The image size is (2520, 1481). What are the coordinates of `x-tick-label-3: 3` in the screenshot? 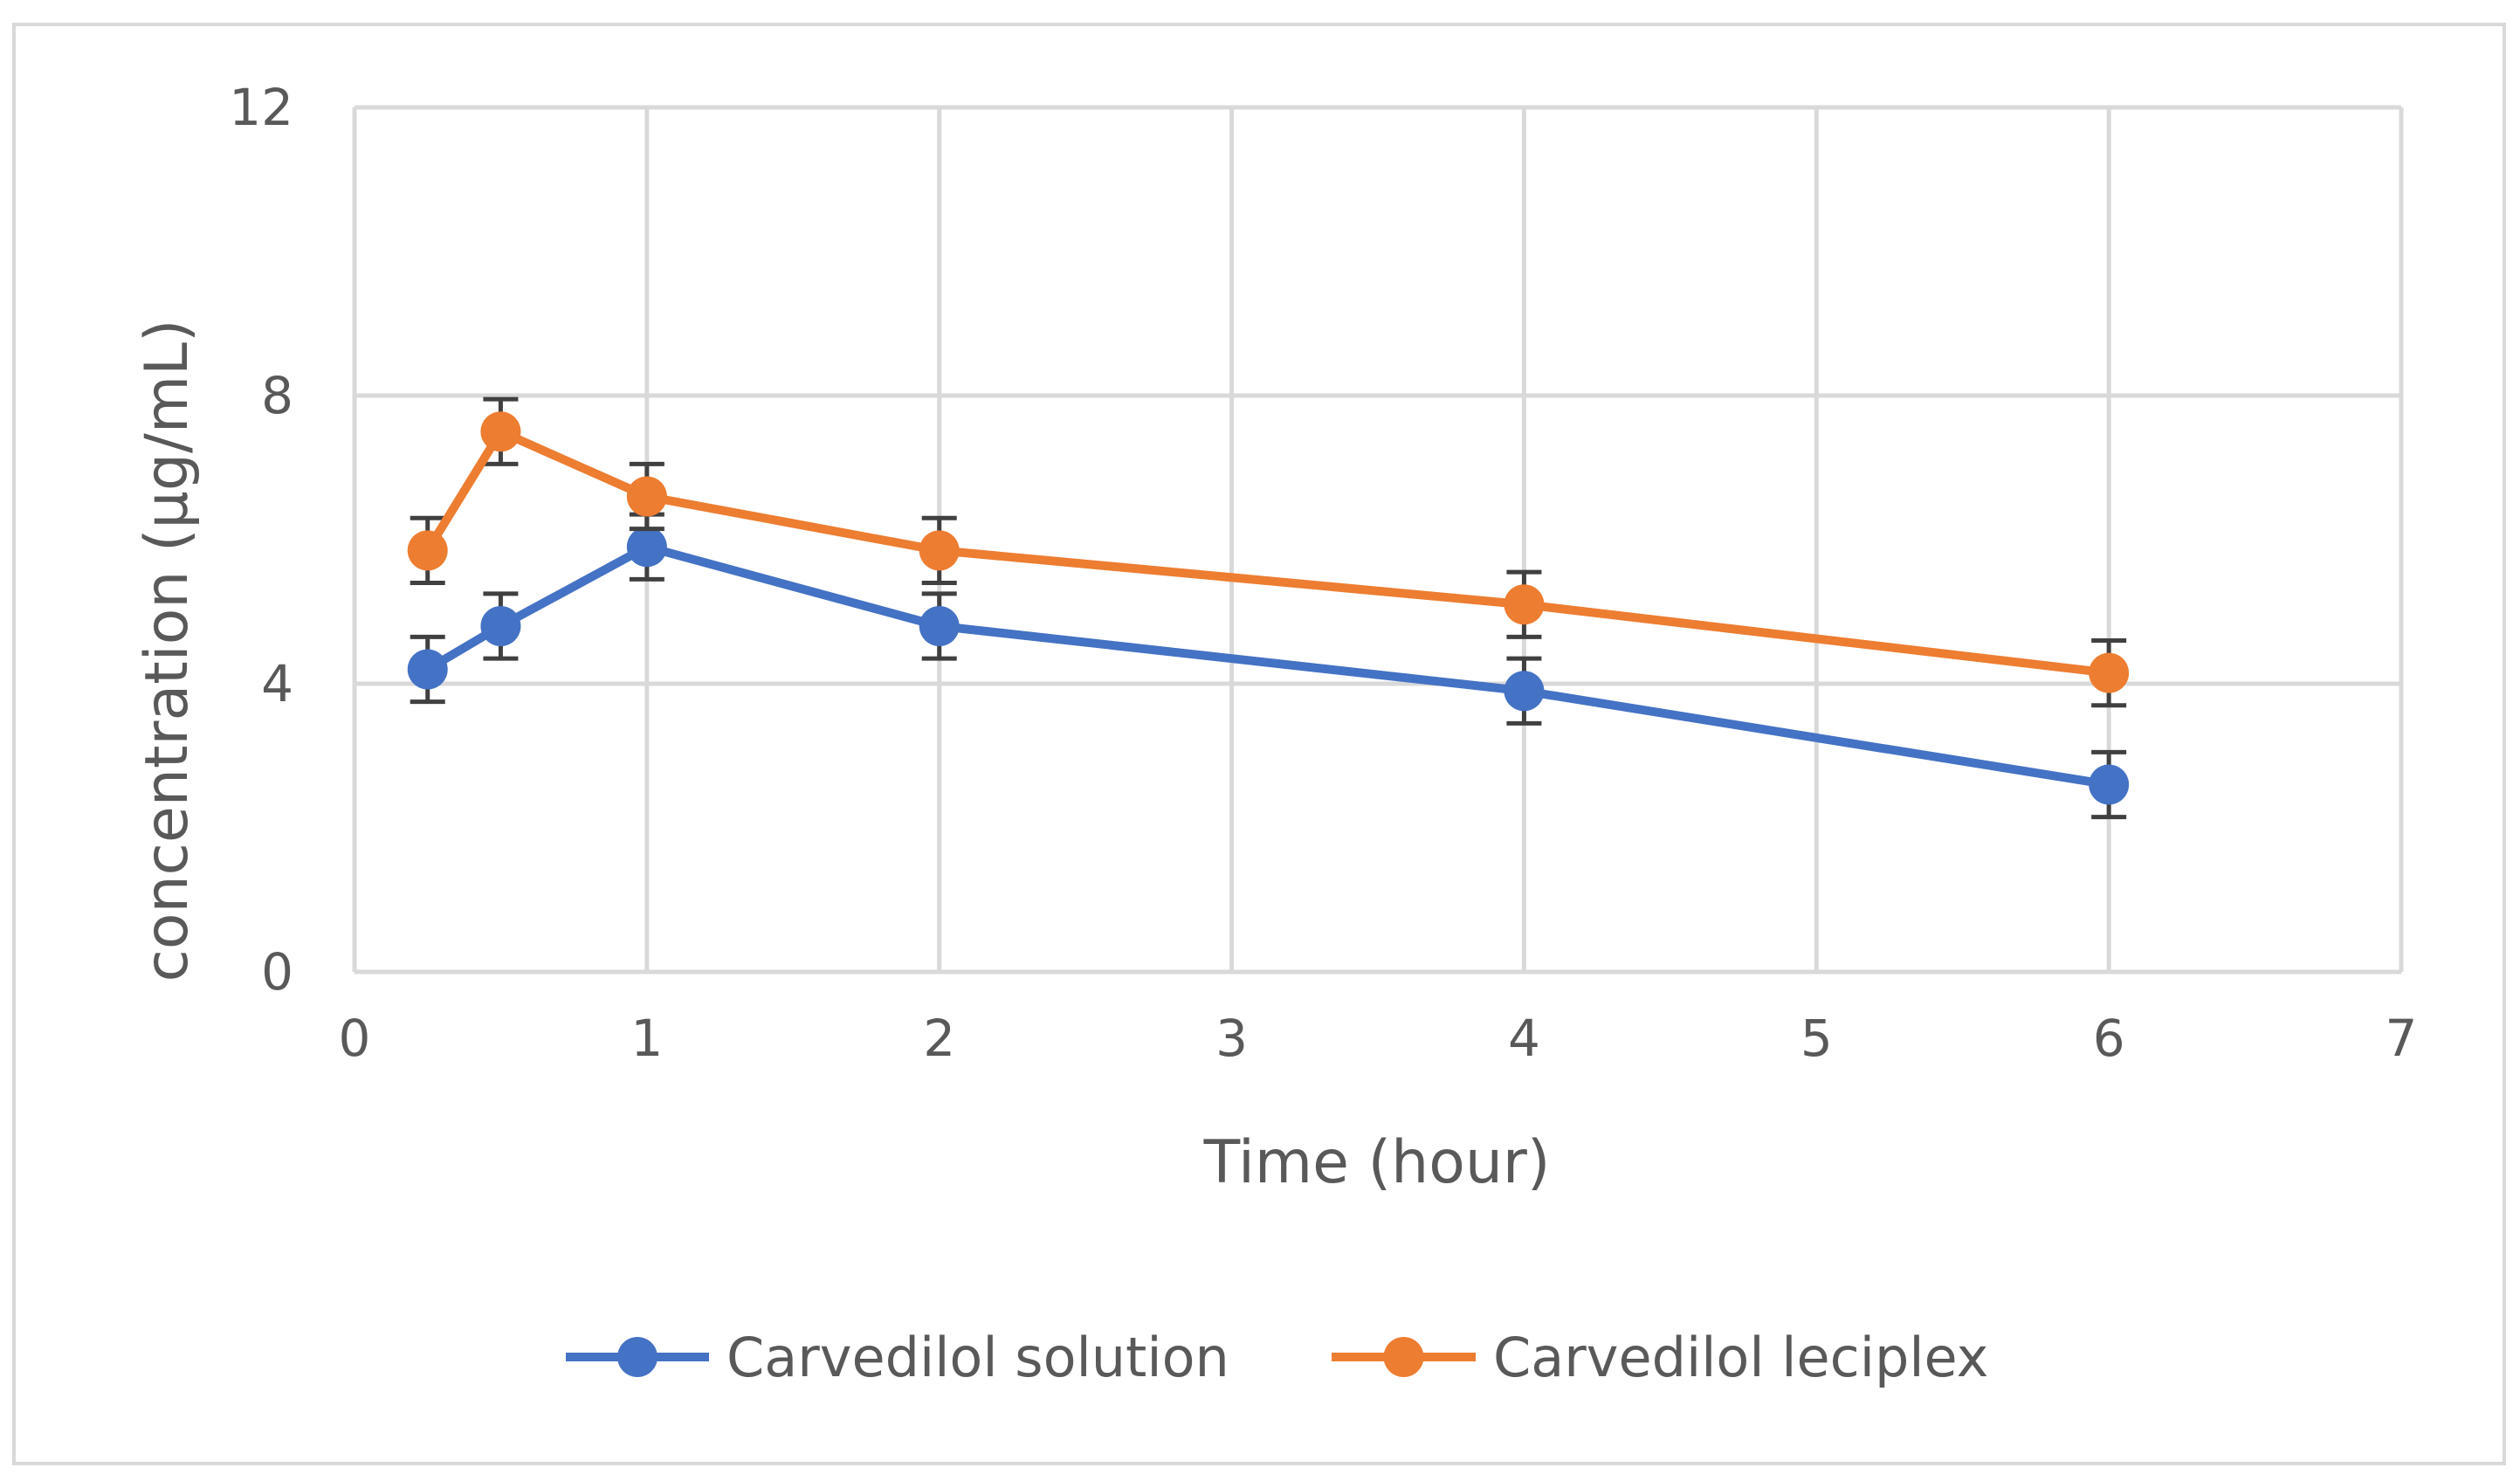 It's located at (1231, 1038).